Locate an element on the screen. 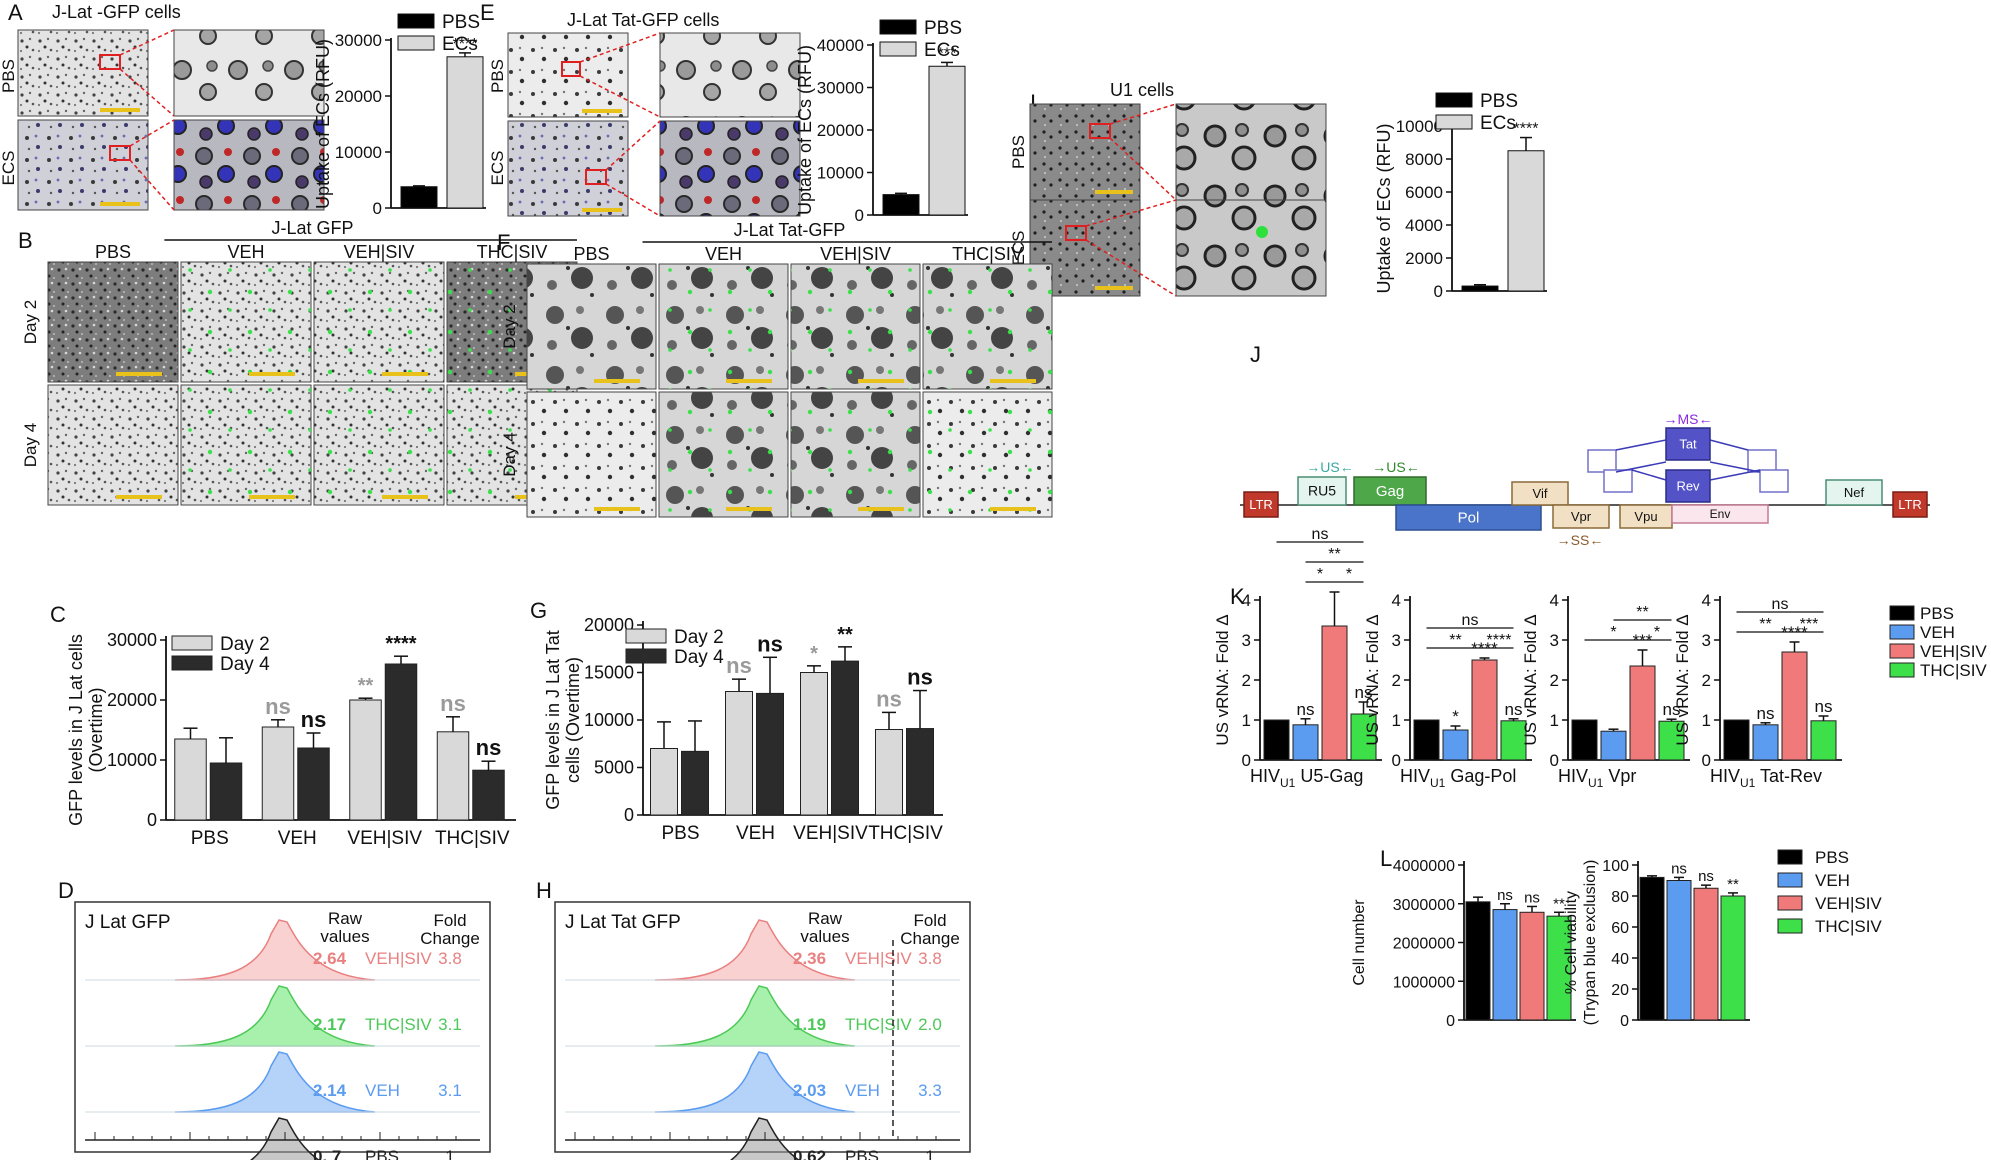  chartA-sig: **** is located at coordinates (465, 44).